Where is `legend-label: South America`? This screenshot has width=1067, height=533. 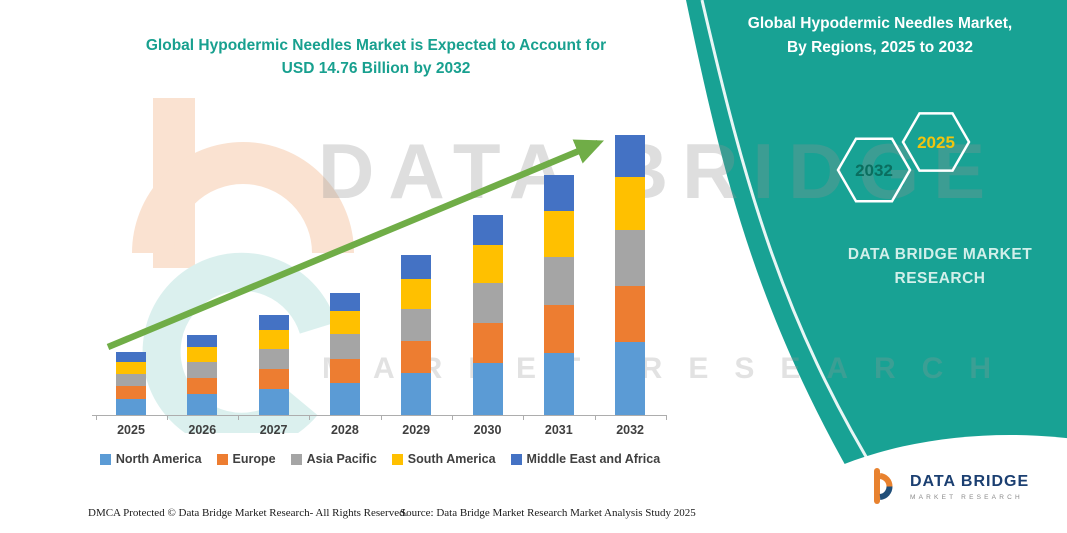
legend-label: South America is located at coordinates (451, 459).